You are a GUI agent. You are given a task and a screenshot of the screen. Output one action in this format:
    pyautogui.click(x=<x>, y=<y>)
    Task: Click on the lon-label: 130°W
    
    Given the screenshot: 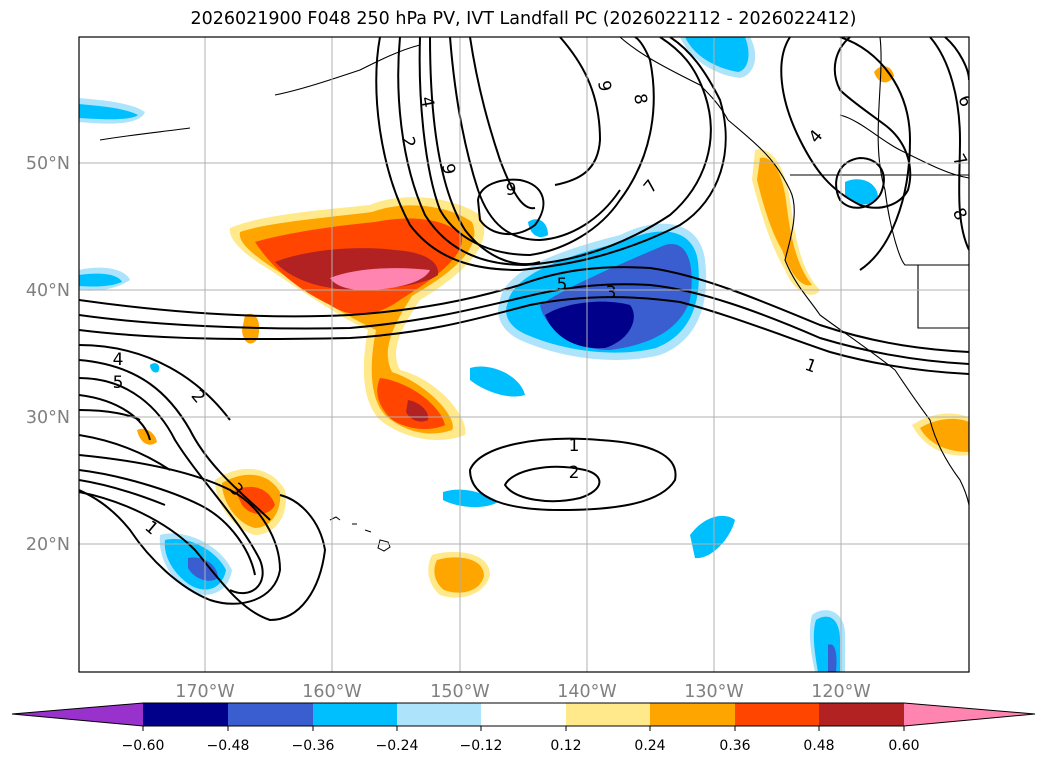 What is the action you would take?
    pyautogui.click(x=713, y=692)
    